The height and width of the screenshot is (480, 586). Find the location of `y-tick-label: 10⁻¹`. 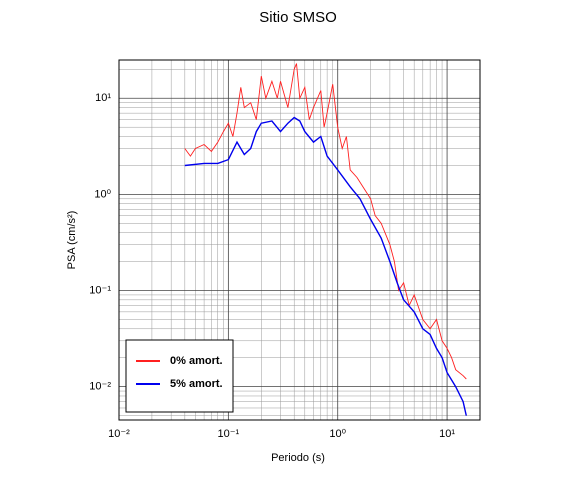

y-tick-label: 10⁻¹ is located at coordinates (100, 290).